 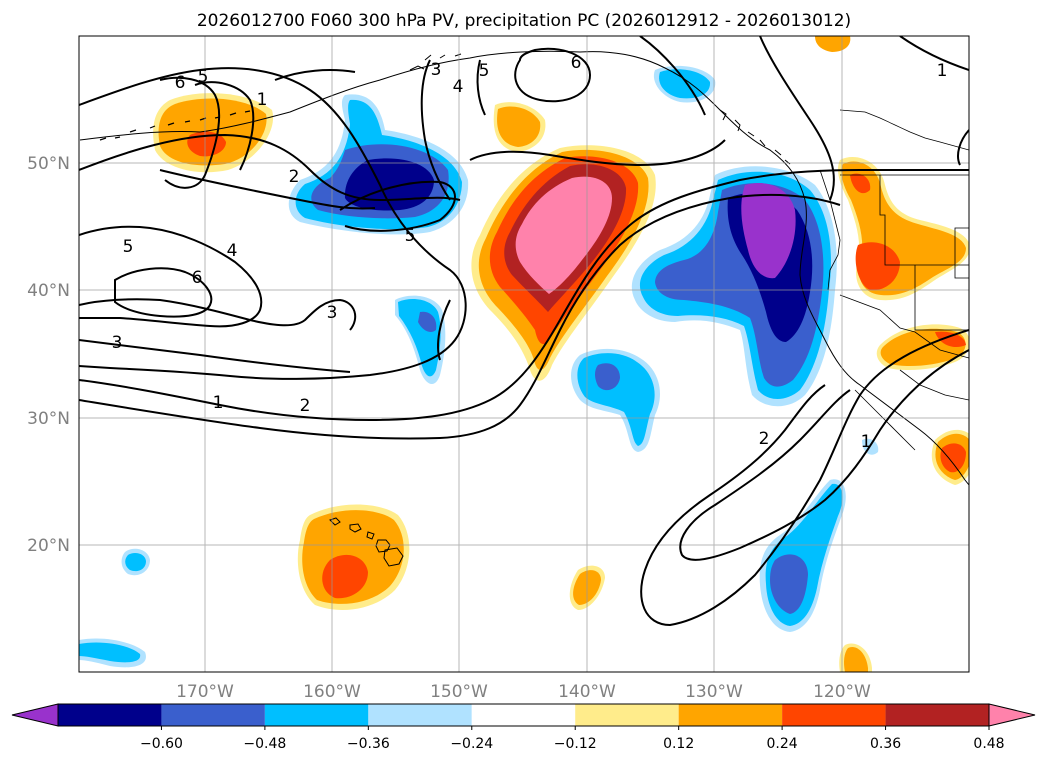 I want to click on pv-contour-6-nw, so click(x=224, y=126).